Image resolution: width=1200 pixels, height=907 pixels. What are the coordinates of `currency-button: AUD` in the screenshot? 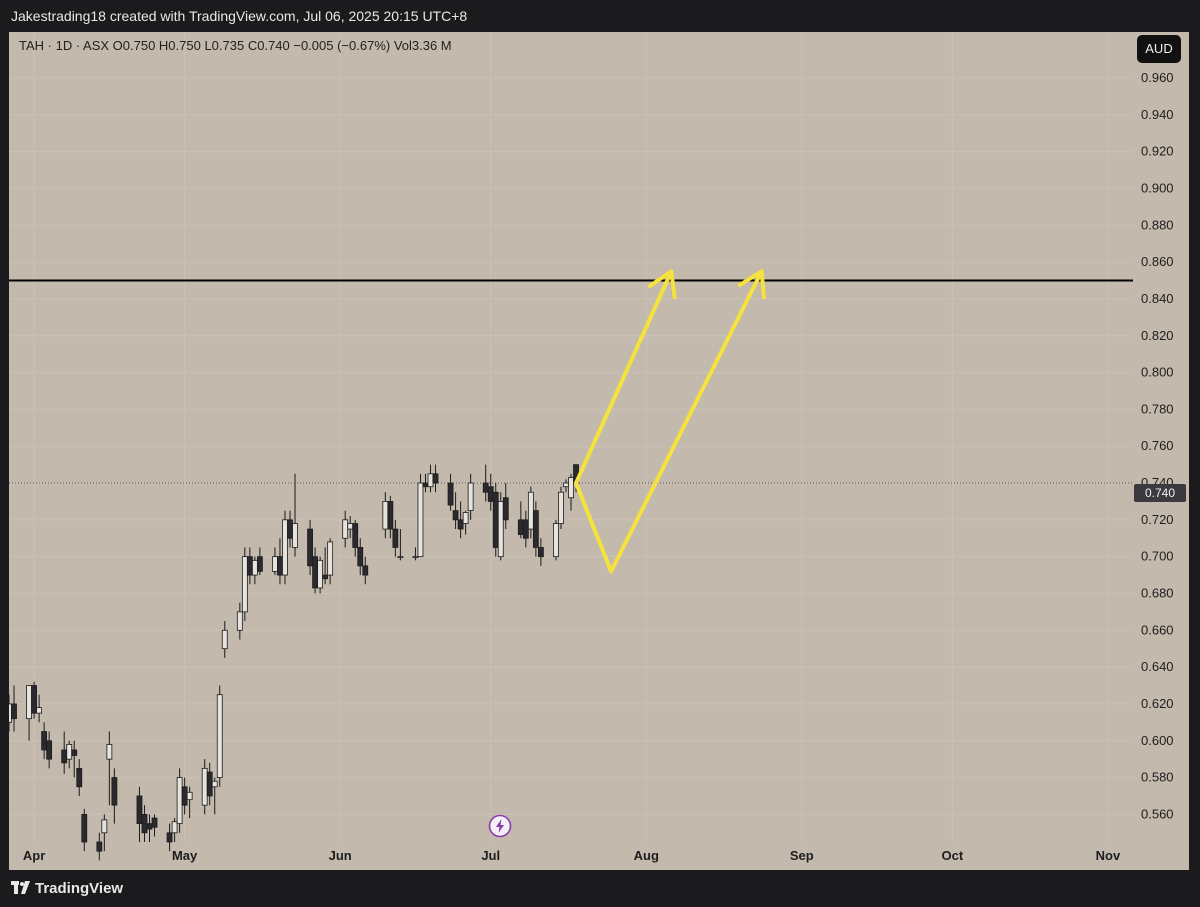 It's located at (1159, 49).